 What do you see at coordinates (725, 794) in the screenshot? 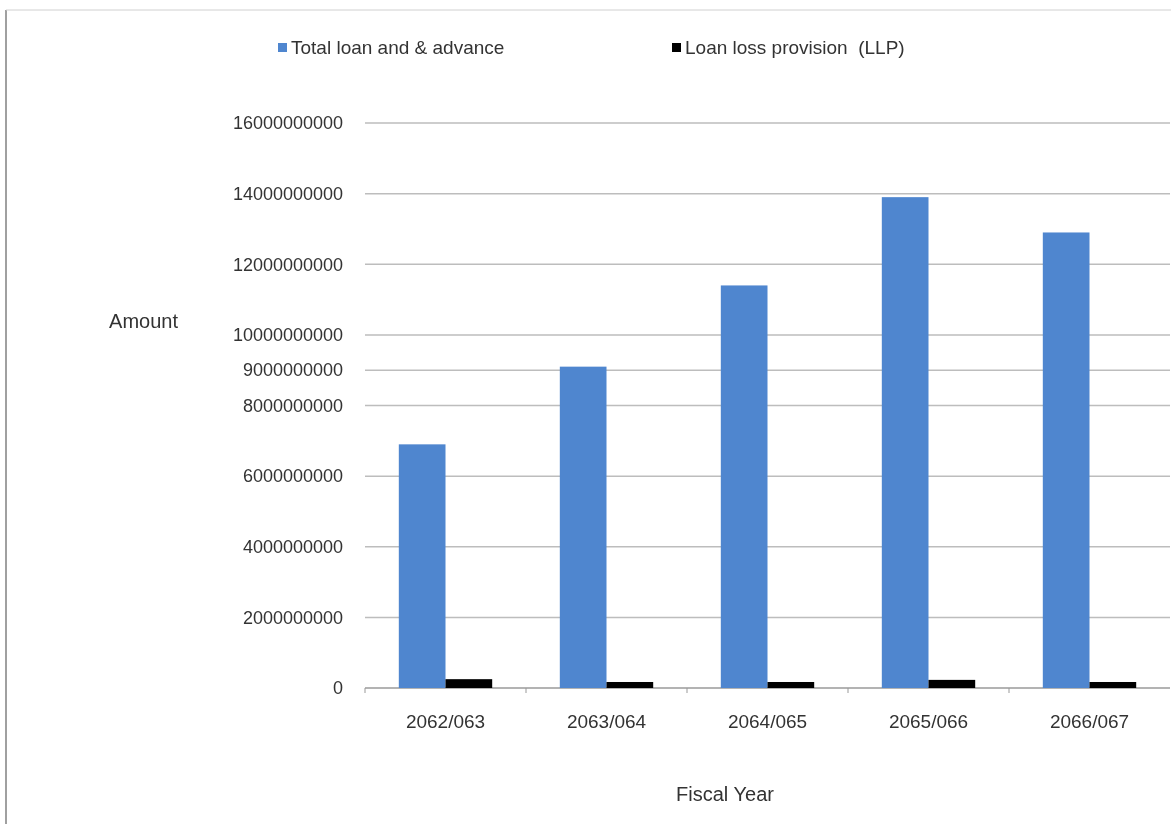
I see `x-axis-title: Fiscal Year` at bounding box center [725, 794].